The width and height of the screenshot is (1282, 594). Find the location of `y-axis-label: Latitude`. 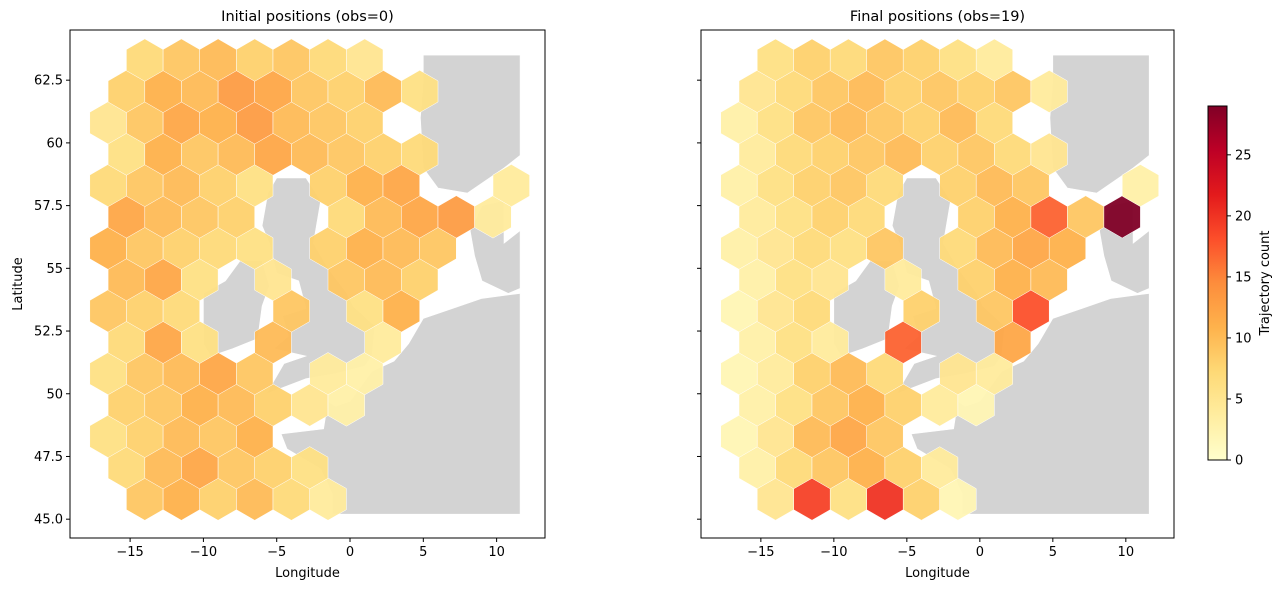

y-axis-label: Latitude is located at coordinates (18, 284).